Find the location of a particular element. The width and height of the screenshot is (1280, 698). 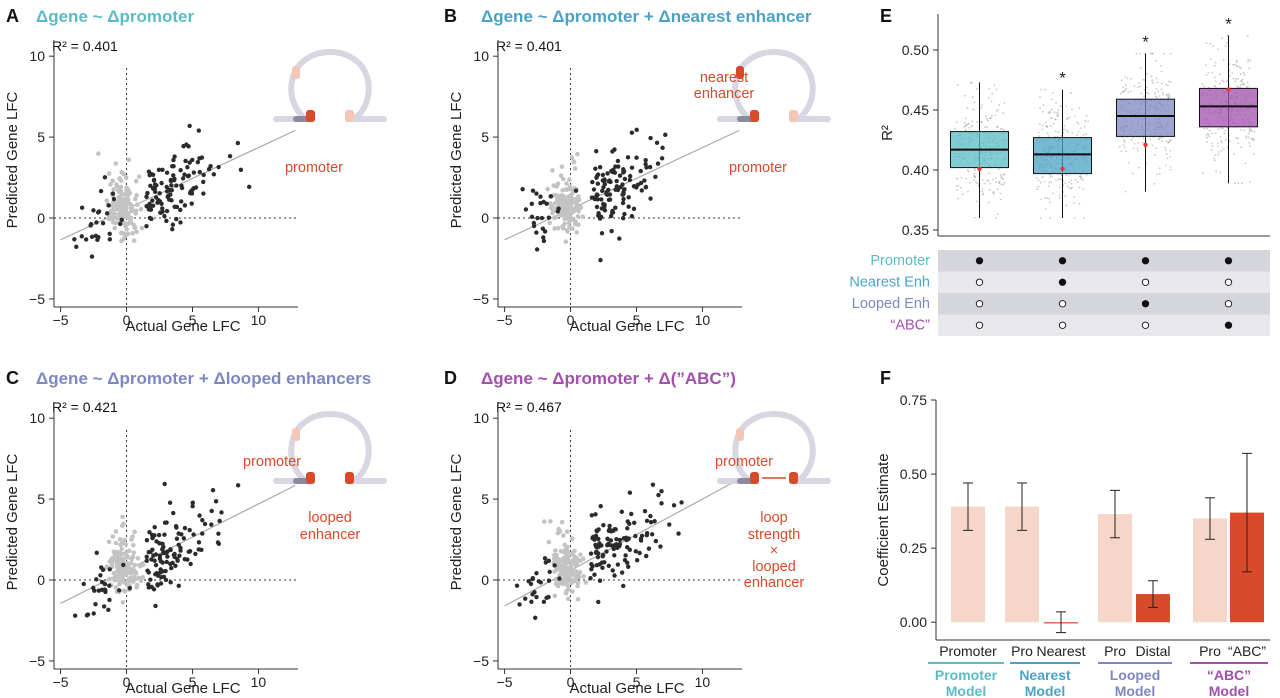

coefficient-bar-panel: Coefficient Estimate is located at coordinates (883, 519).